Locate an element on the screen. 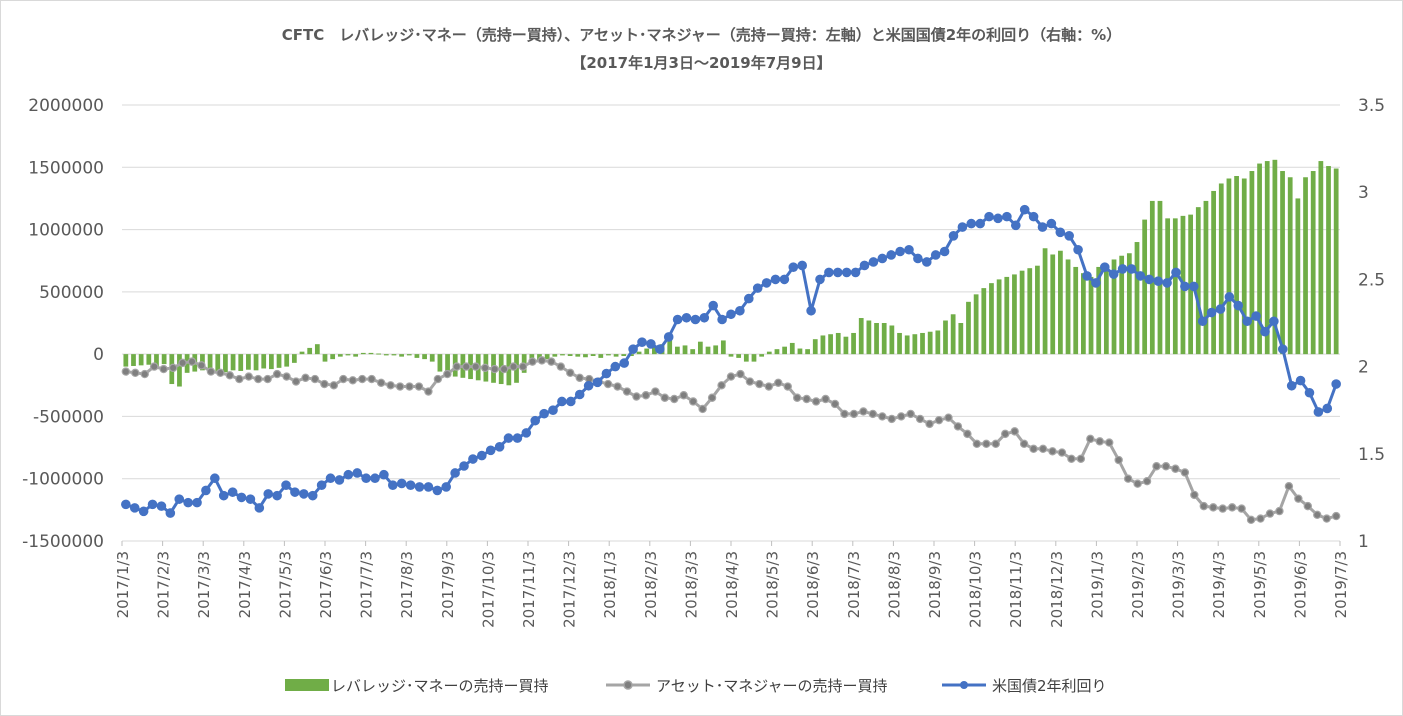  x-axis-tick-label: 2017/12/3 is located at coordinates (570, 589).